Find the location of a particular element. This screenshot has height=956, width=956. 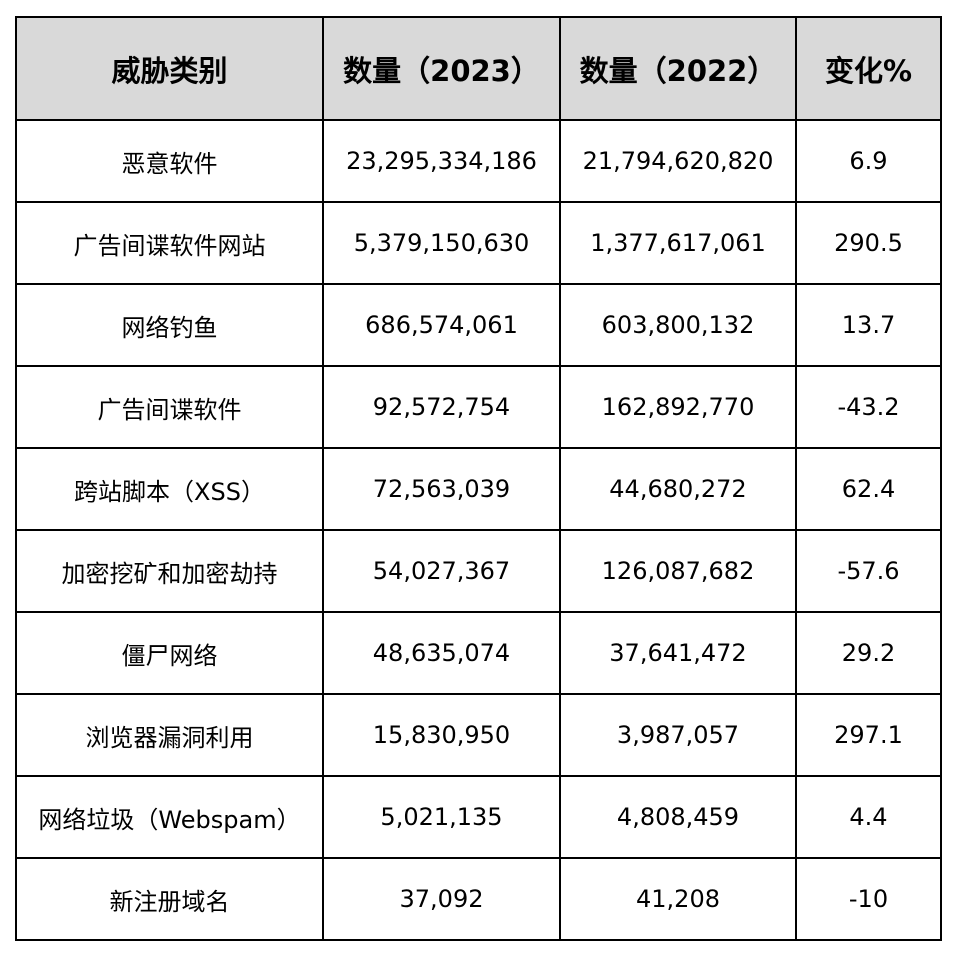

table-row: 新注册域名 37,092 41,208 -10 is located at coordinates (478, 899).